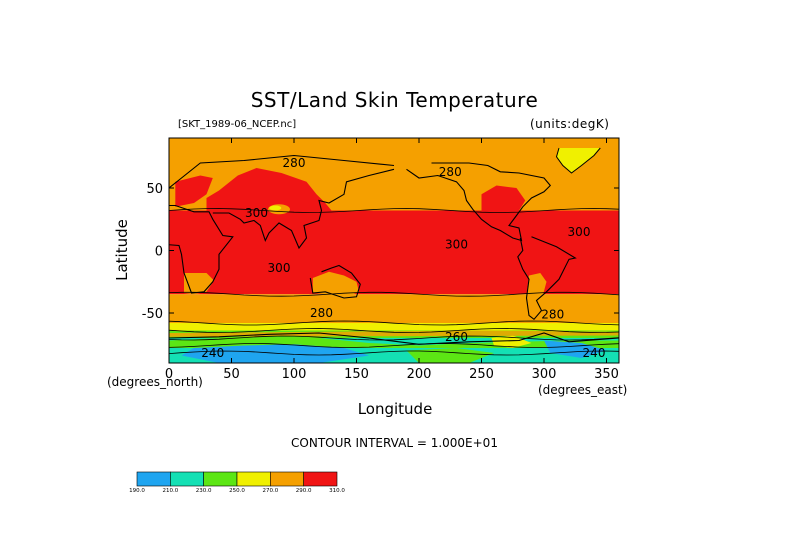 The image size is (789, 558). I want to click on x-tick-label-200: 200, so click(419, 374).